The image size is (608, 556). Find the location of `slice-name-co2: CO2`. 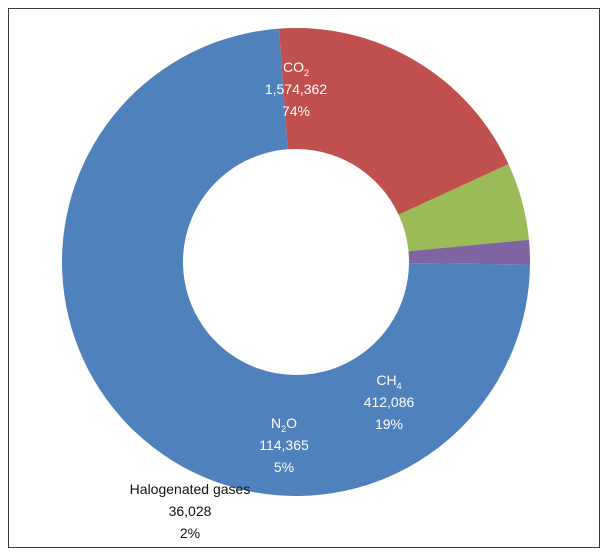

slice-name-co2: CO2 is located at coordinates (296, 68).